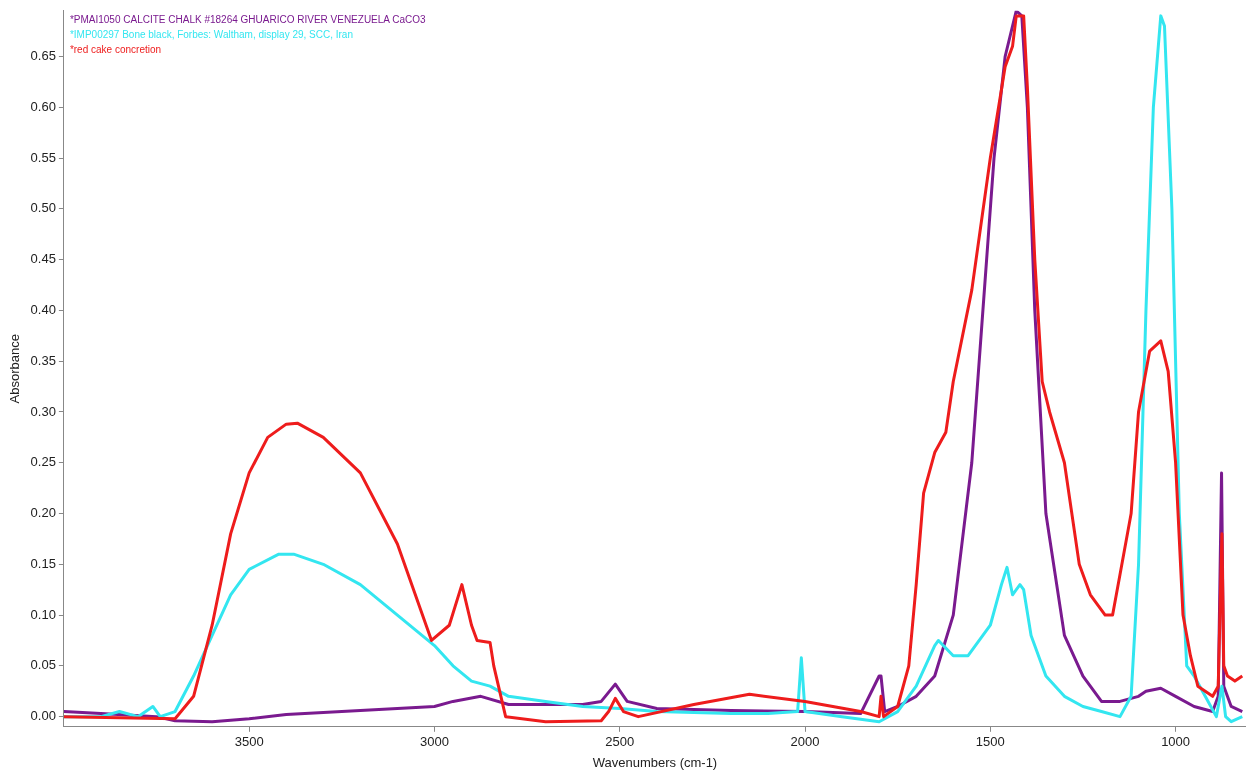 This screenshot has height=777, width=1246. I want to click on text: *IMP00297 Bone black, Forbes: Waltham, display 29, SCC, Iran, so click(211, 34).